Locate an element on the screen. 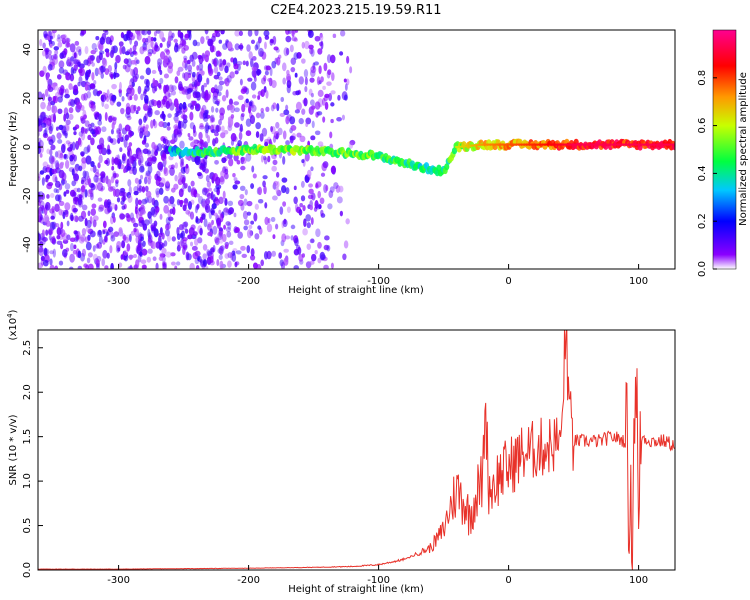  snr-y-ticks: 0.0 0.5 1.0 1.5 2.0 2.5 is located at coordinates (32, 459).